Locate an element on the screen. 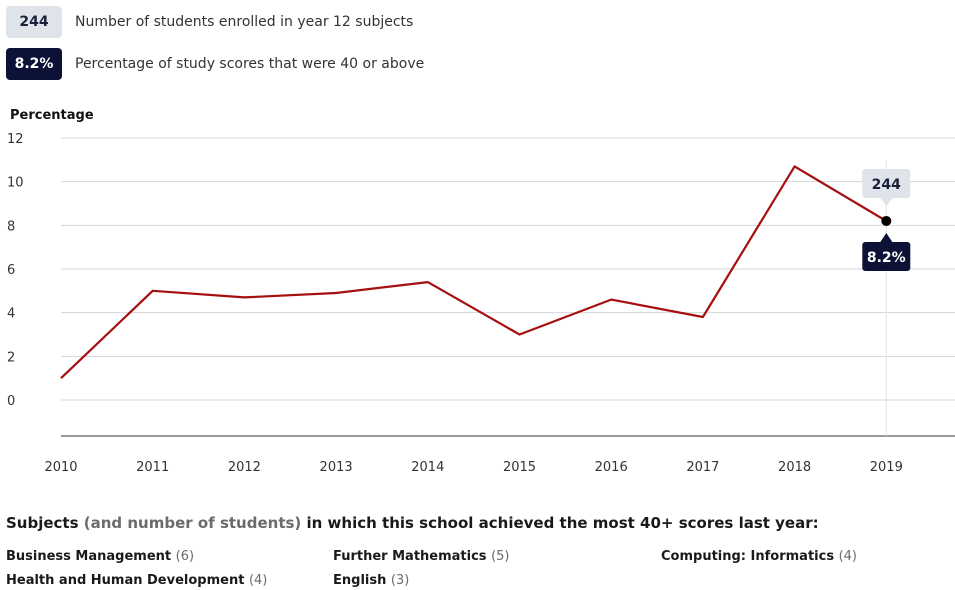 The image size is (955, 590). y-tick-label: 10 is located at coordinates (15, 183).